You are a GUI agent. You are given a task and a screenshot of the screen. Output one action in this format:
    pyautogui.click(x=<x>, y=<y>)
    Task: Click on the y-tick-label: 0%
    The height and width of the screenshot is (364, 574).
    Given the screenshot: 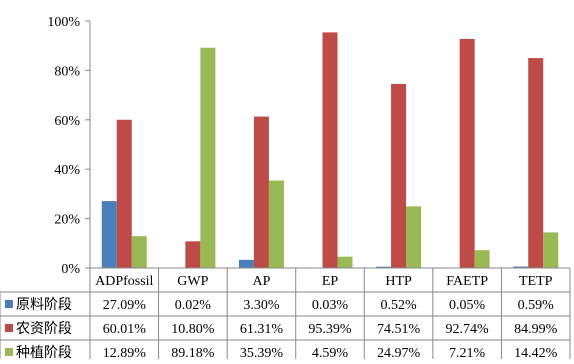 What is the action you would take?
    pyautogui.click(x=70, y=269)
    